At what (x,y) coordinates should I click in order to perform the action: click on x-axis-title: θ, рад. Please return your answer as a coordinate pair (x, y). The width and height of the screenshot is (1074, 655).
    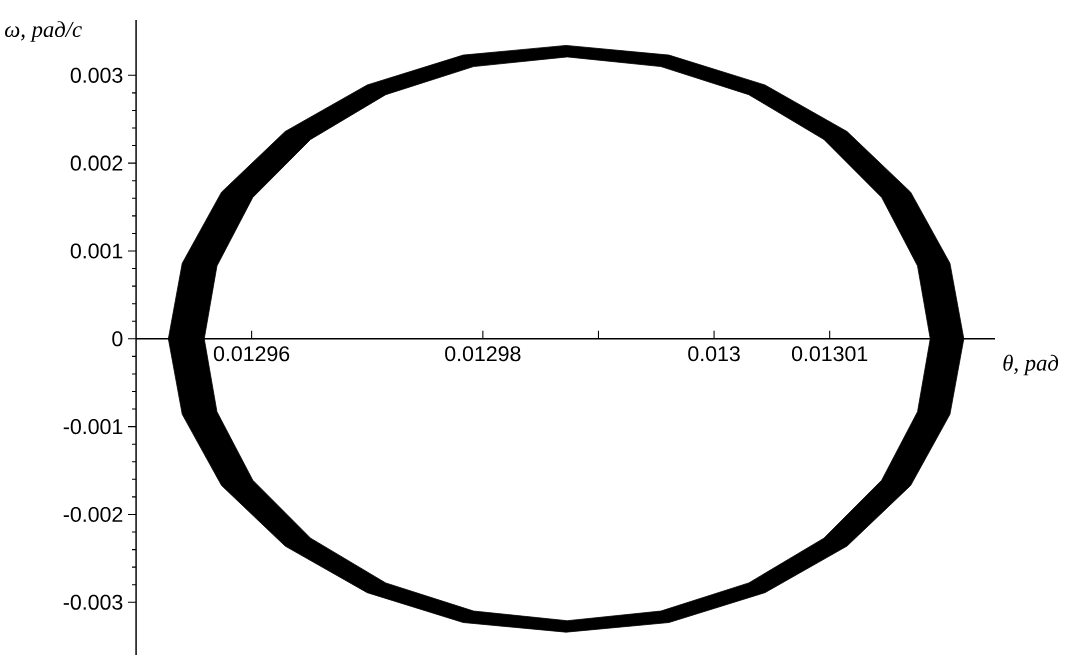
    Looking at the image, I should click on (1031, 365).